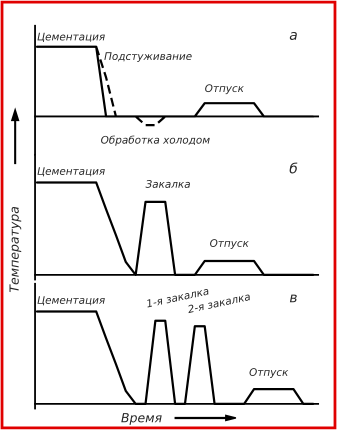 The image size is (337, 430). What do you see at coordinates (293, 36) in the screenshot?
I see `chart-title: а` at bounding box center [293, 36].